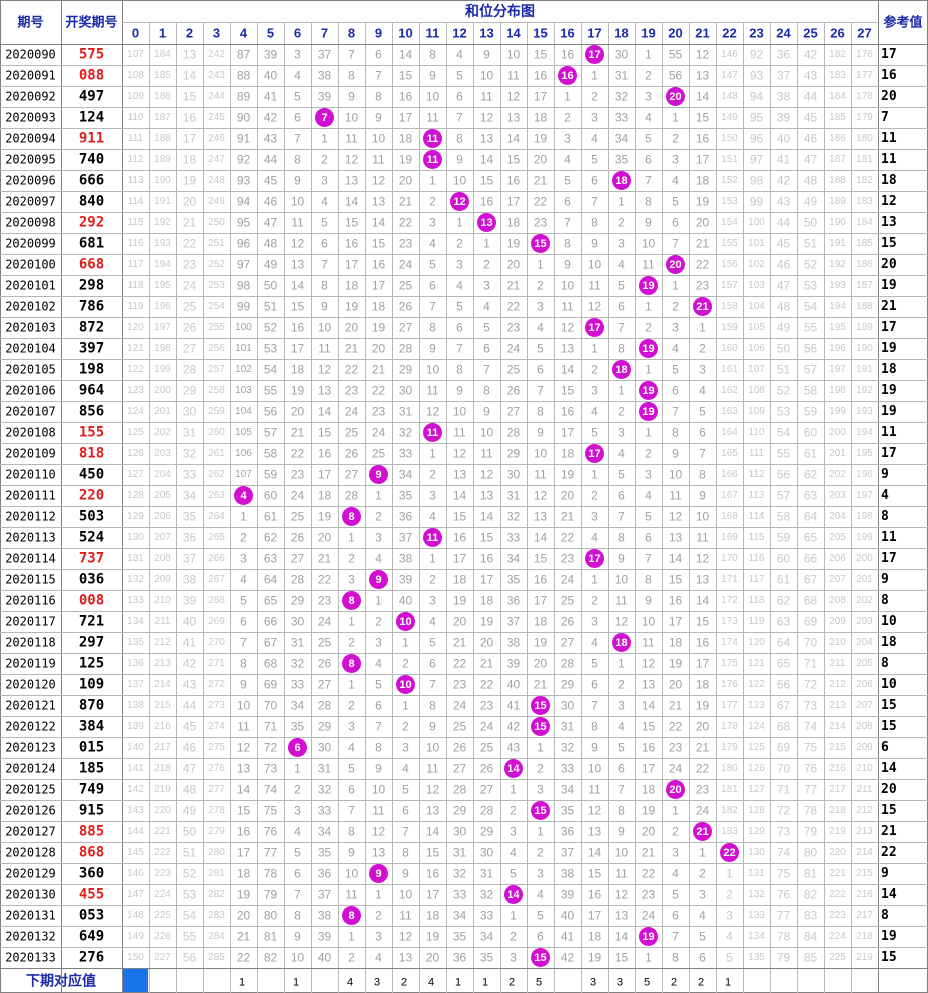  I want to click on miss-count: 13, so click(541, 517).